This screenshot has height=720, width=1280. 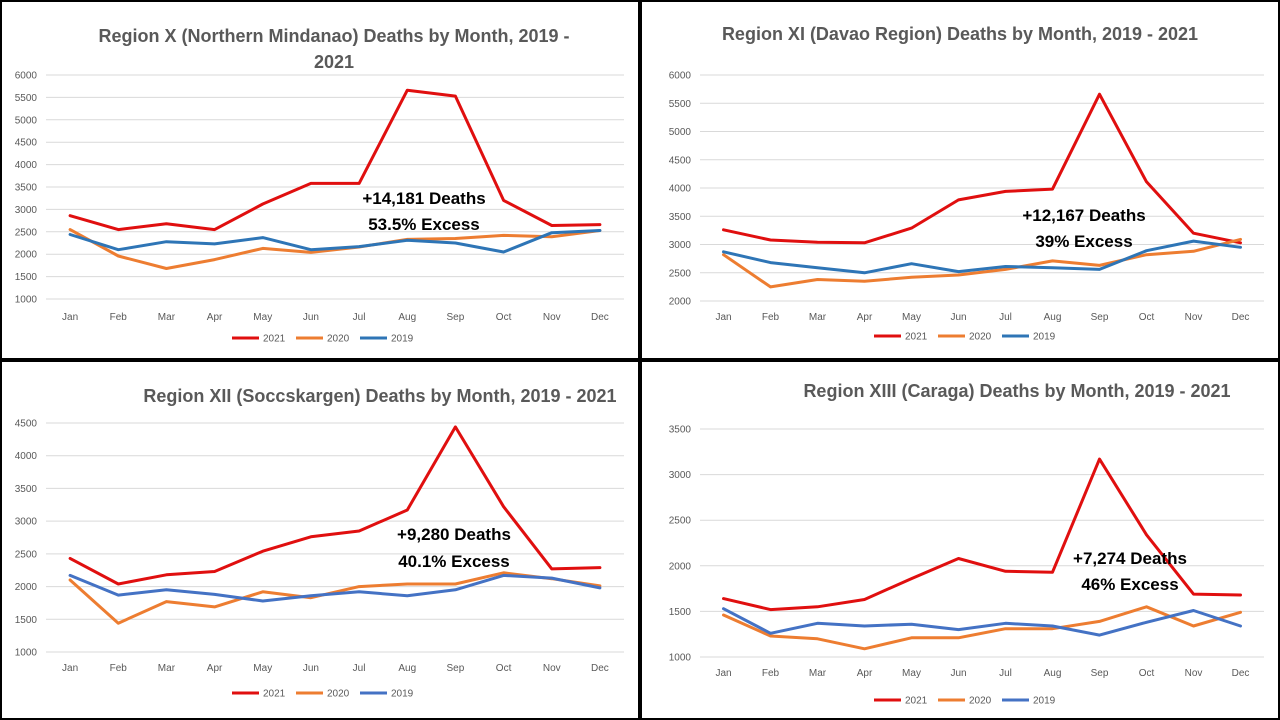 I want to click on y-tick-label: 1000, so click(x=26, y=653).